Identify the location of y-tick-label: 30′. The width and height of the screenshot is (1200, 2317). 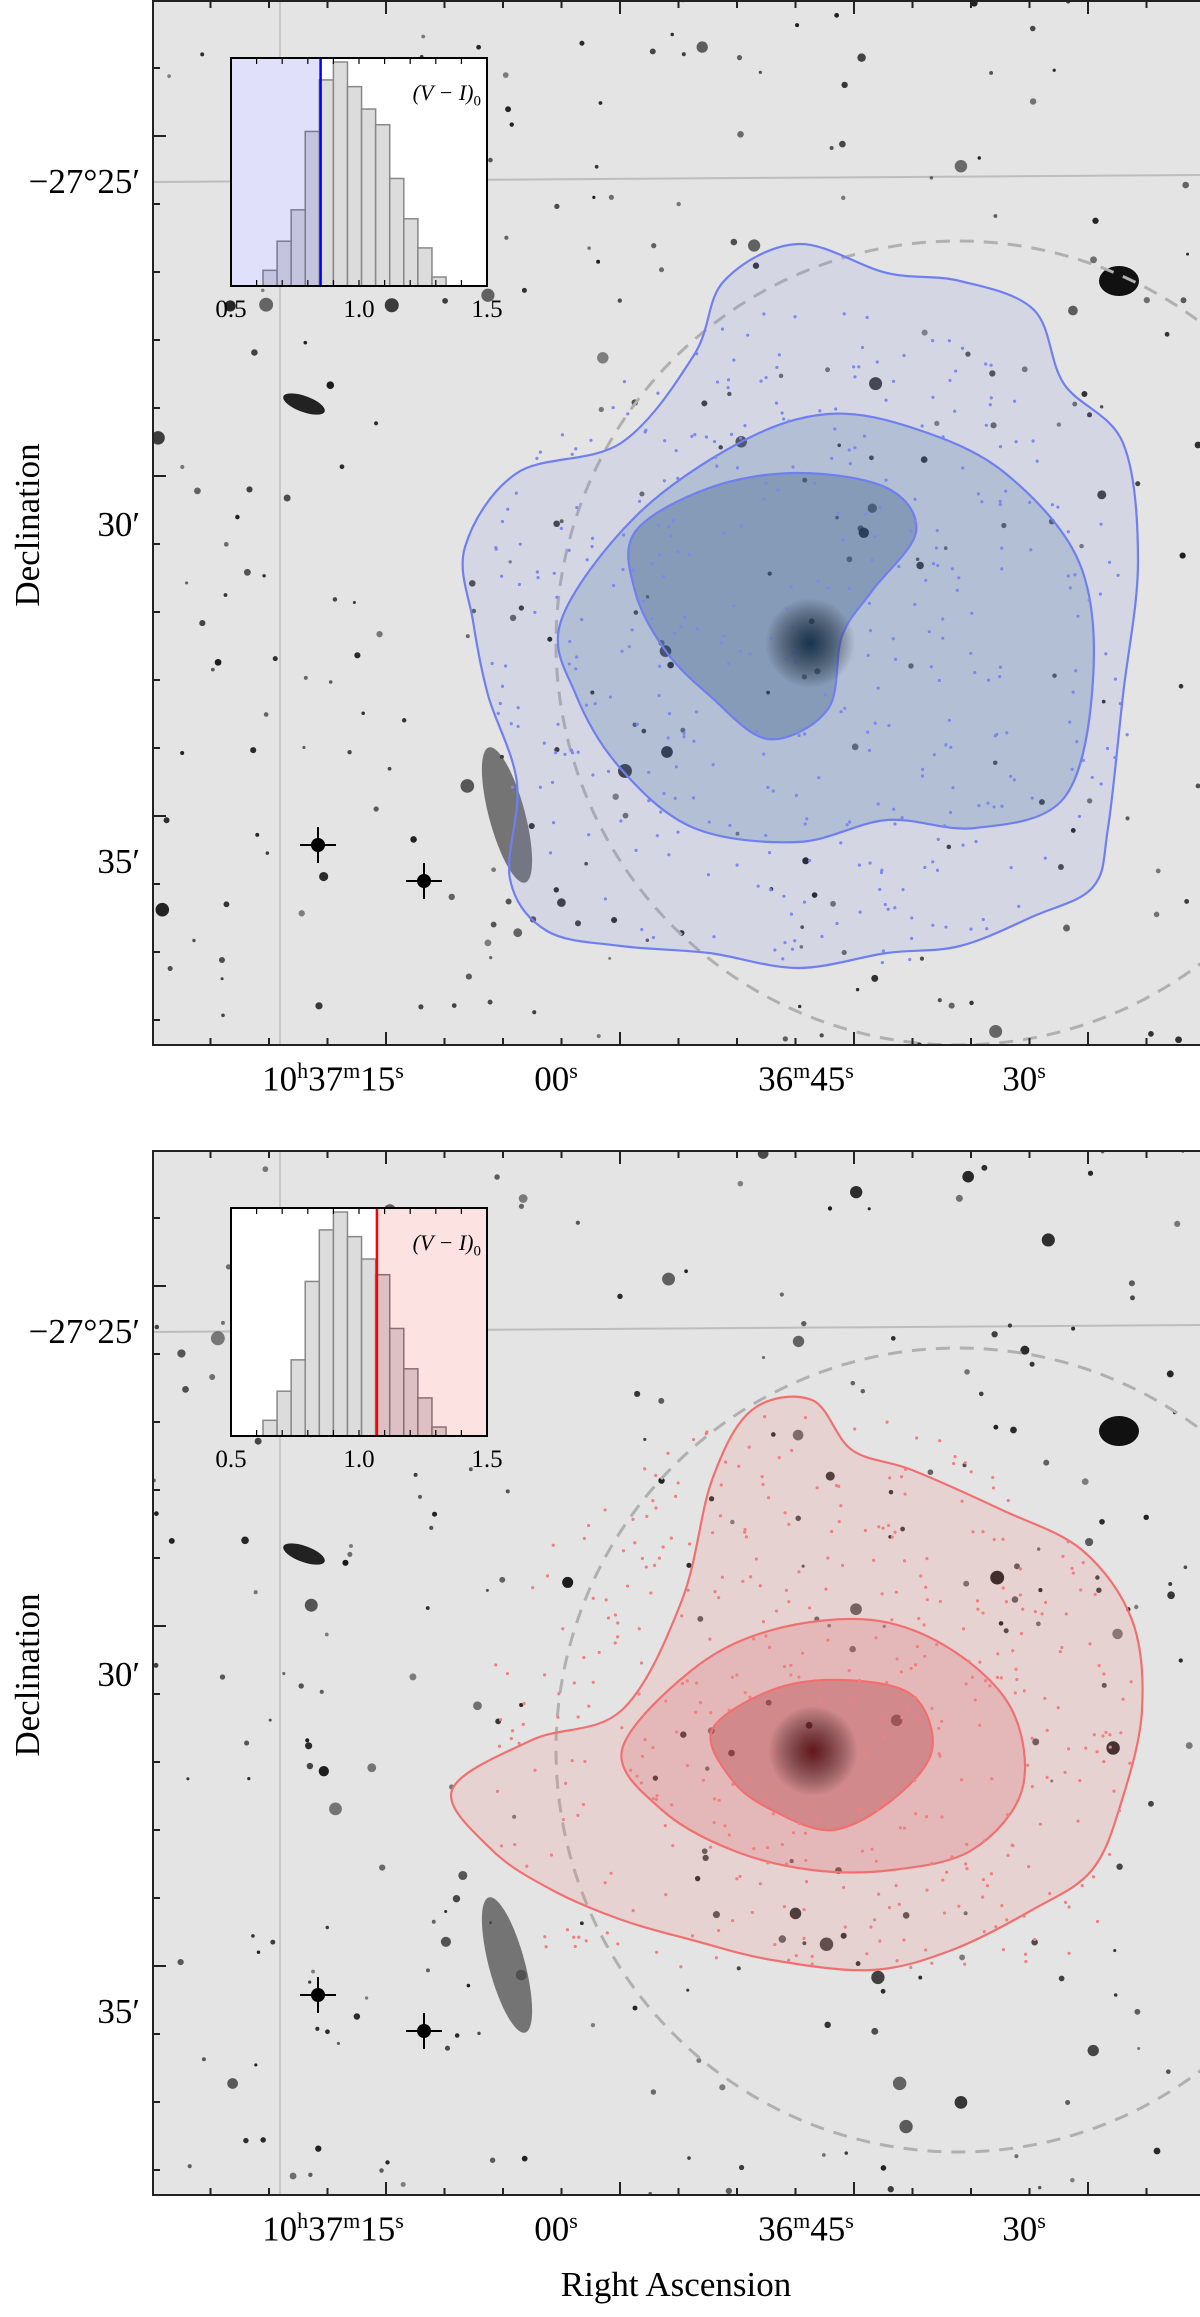
(118, 524).